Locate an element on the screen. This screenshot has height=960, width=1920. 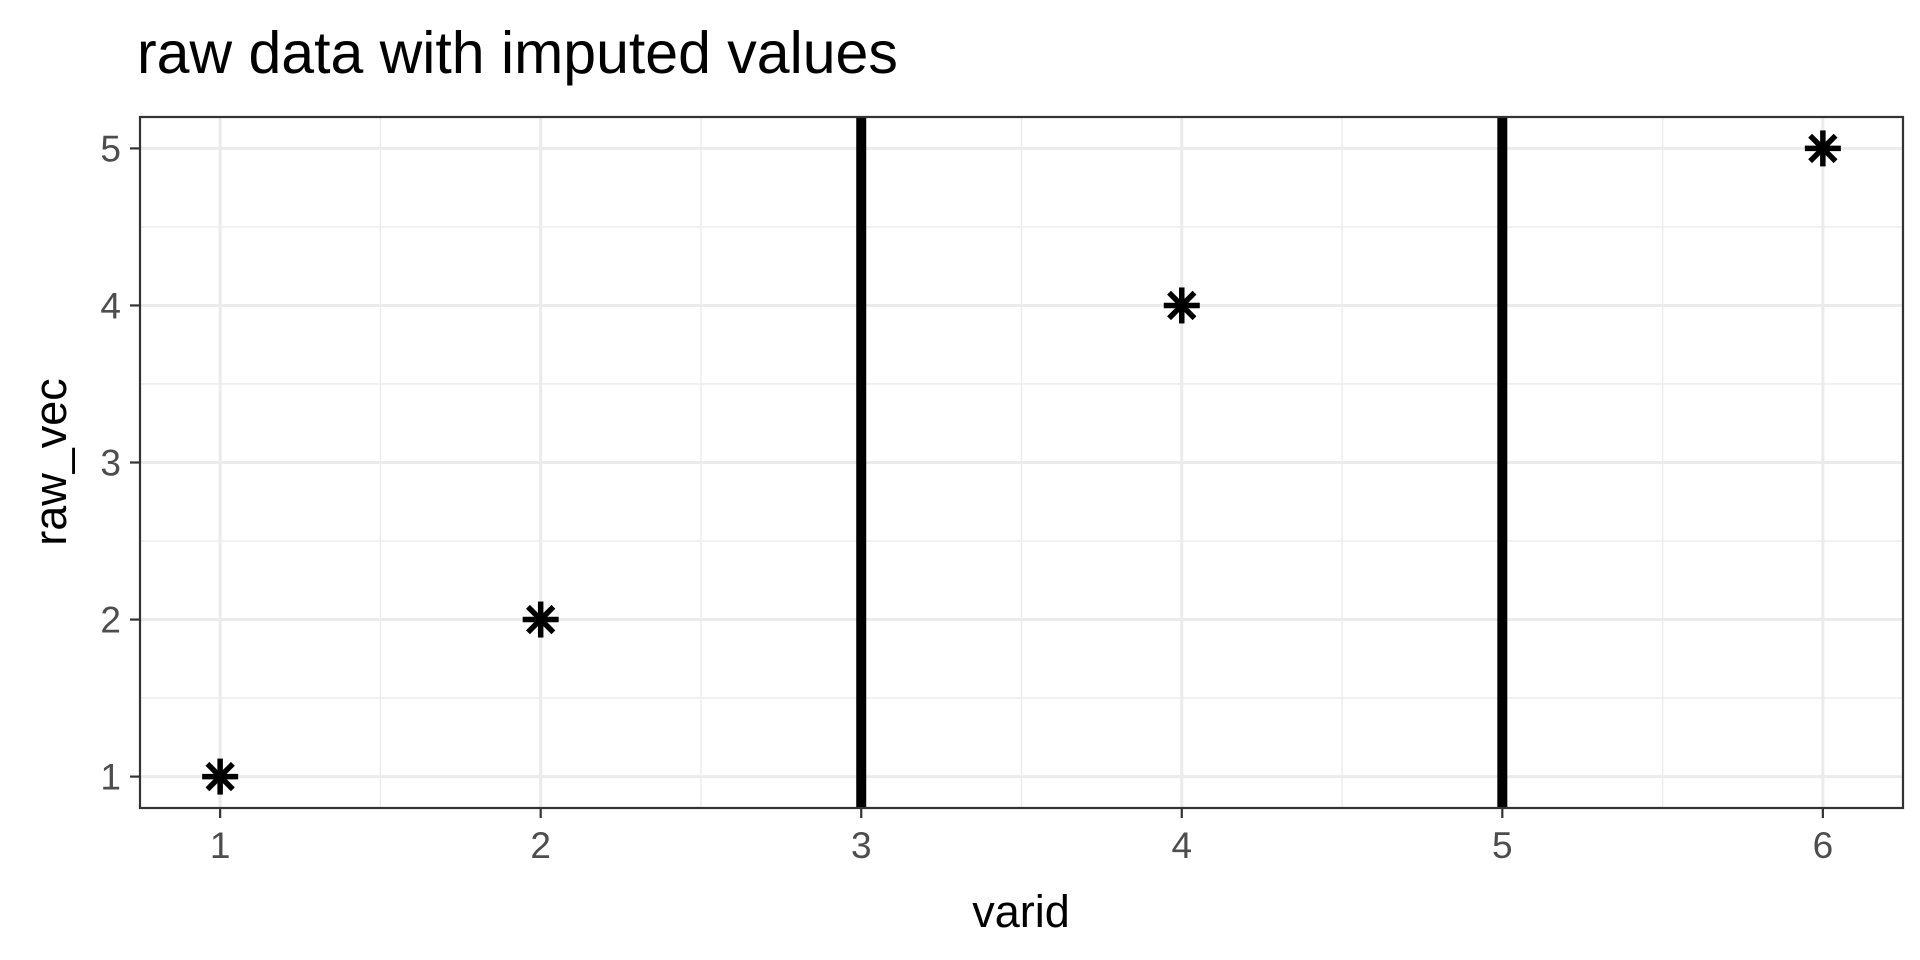
x-tick-label: 2 is located at coordinates (540, 845).